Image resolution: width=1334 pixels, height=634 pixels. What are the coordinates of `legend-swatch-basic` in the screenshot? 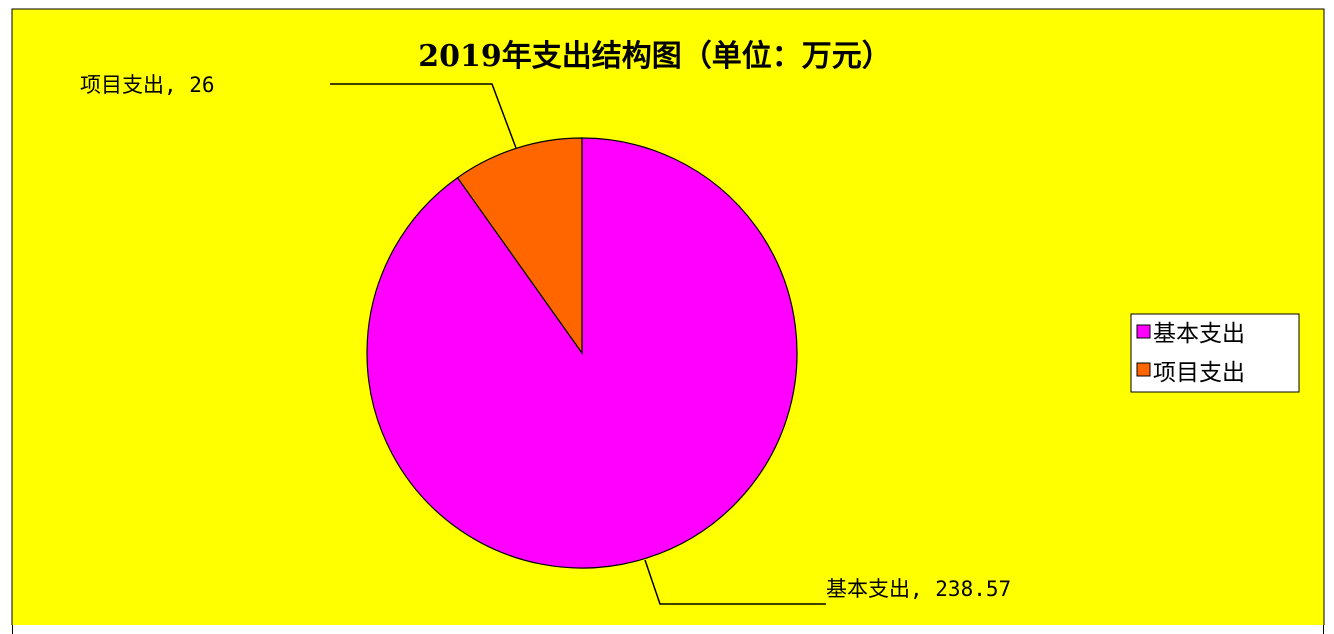 It's located at (1143, 331).